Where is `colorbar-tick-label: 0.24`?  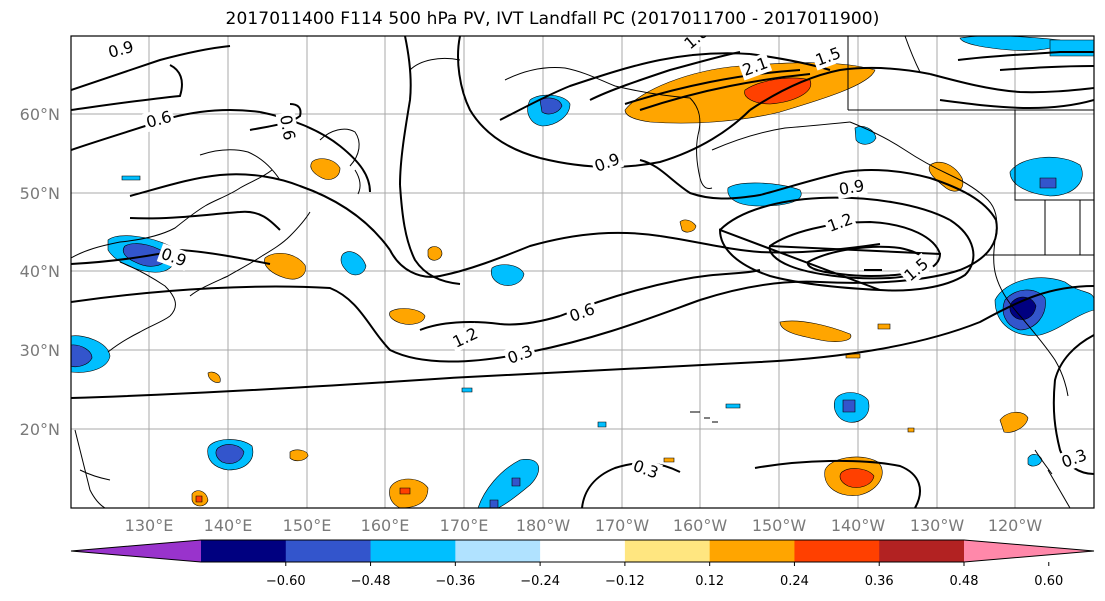
colorbar-tick-label: 0.24 is located at coordinates (794, 581).